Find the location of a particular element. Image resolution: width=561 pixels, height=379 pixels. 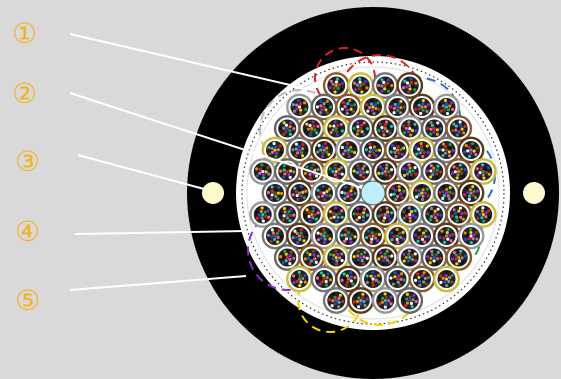

callout-label-2: ② is located at coordinates (24, 93).